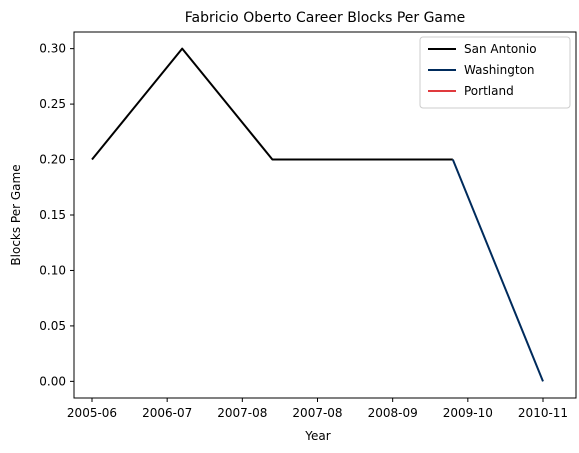 This screenshot has height=453, width=579. What do you see at coordinates (325, 18) in the screenshot?
I see `chart-title: Fabricio Oberto Career Blocks Per Game` at bounding box center [325, 18].